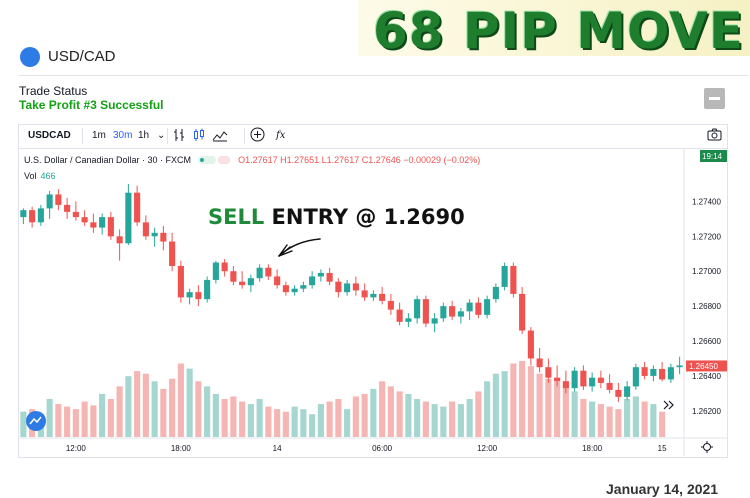 The image size is (750, 498). What do you see at coordinates (281, 135) in the screenshot?
I see `indicators-fx-icon: fx` at bounding box center [281, 135].